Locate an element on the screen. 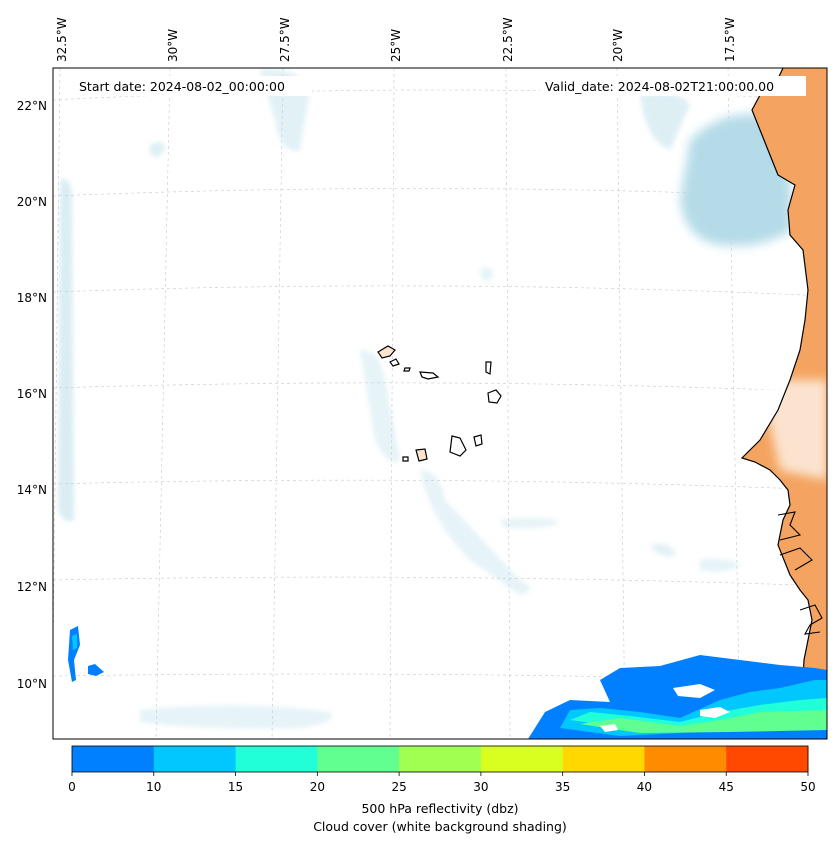 Image resolution: width=837 pixels, height=843 pixels. lat-tick-16n: 16°N is located at coordinates (32, 394).